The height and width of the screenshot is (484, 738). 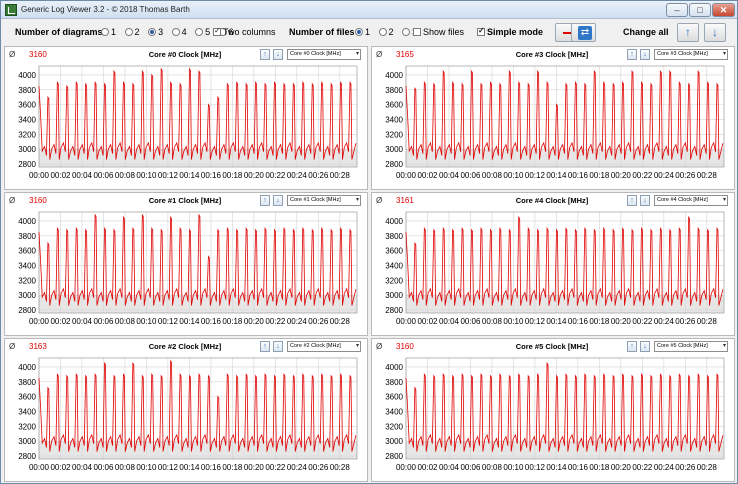 What do you see at coordinates (723, 10) in the screenshot?
I see `close-button: ✕` at bounding box center [723, 10].